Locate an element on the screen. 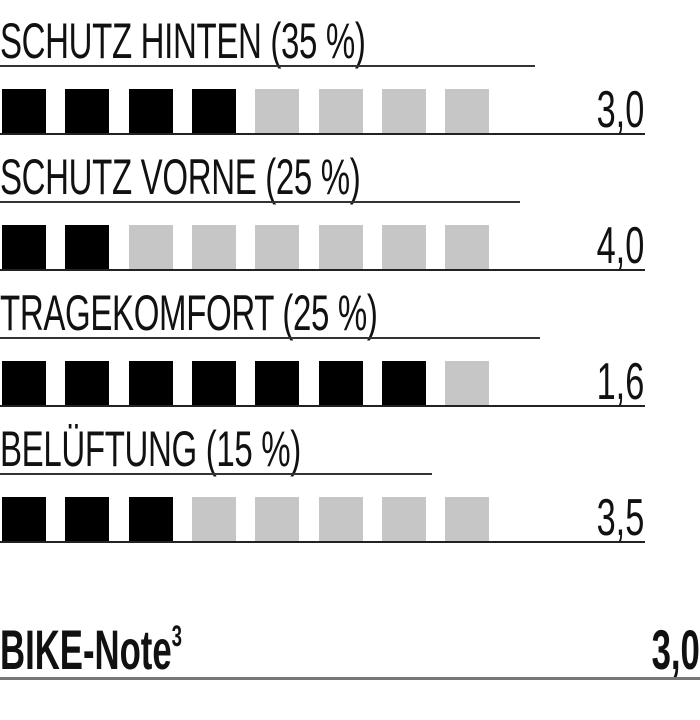 The image size is (700, 720). total-divider is located at coordinates (350, 678).